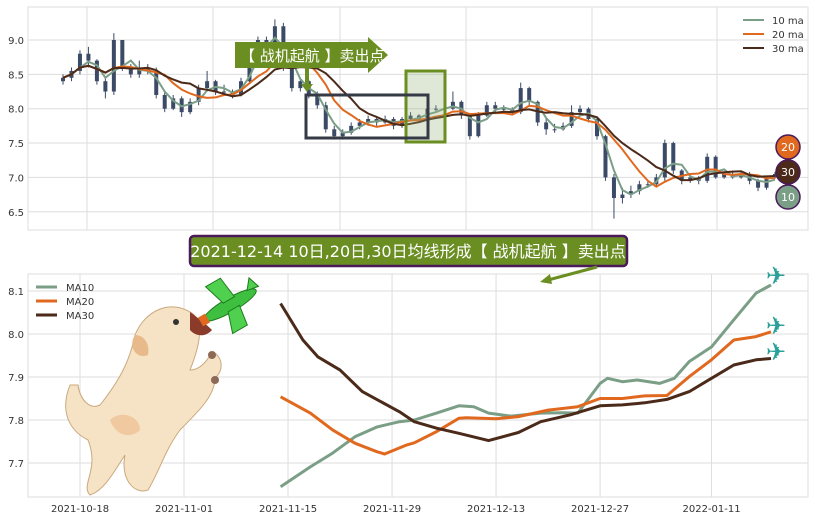 This screenshot has width=816, height=524. I want to click on signal-banner: 2021-12-14 10日,20日,30日均线形成【 战机起航 】卖出点, so click(408, 259).